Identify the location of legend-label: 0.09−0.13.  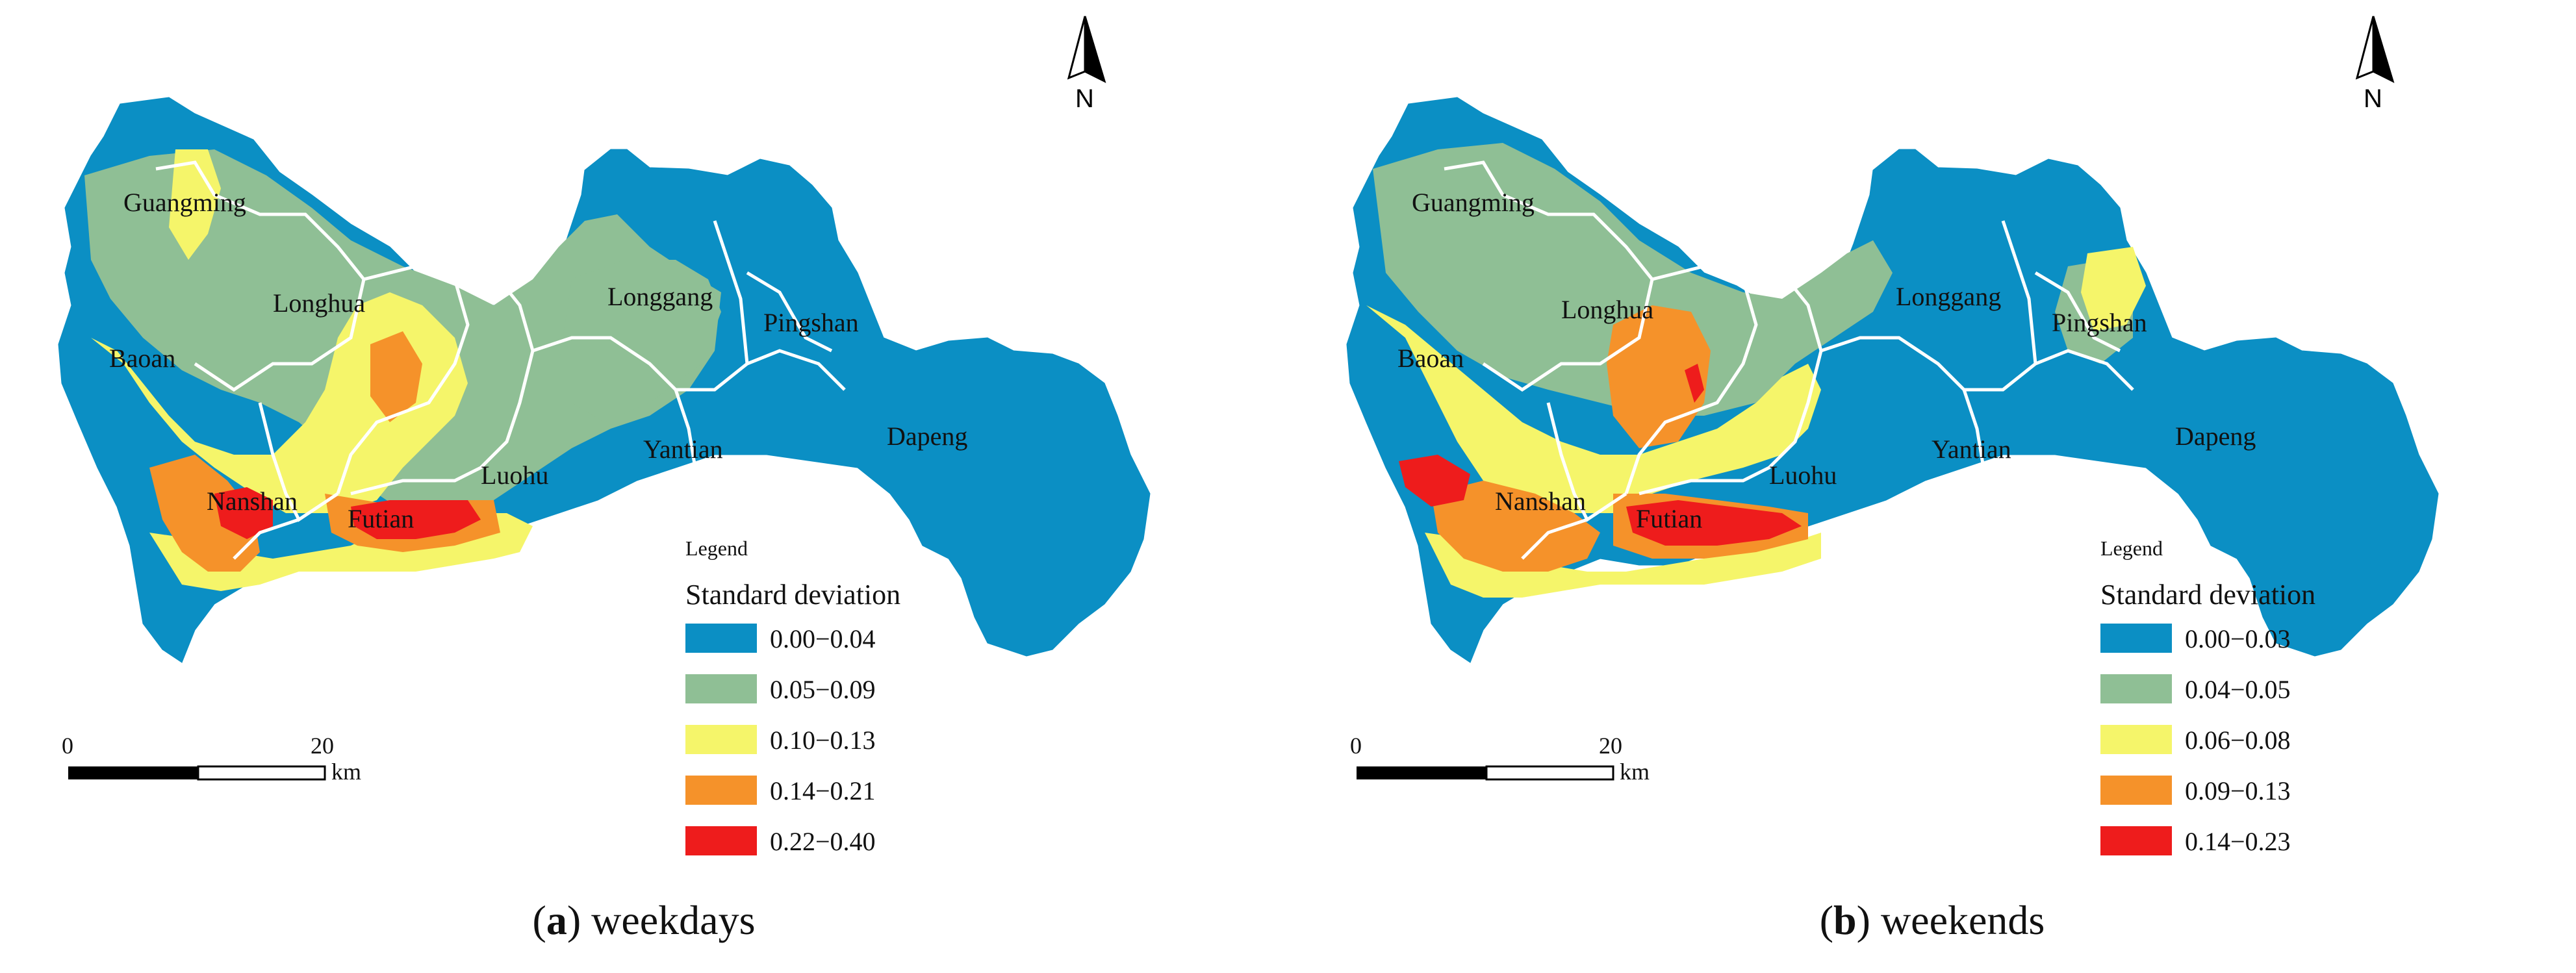
(2238, 790).